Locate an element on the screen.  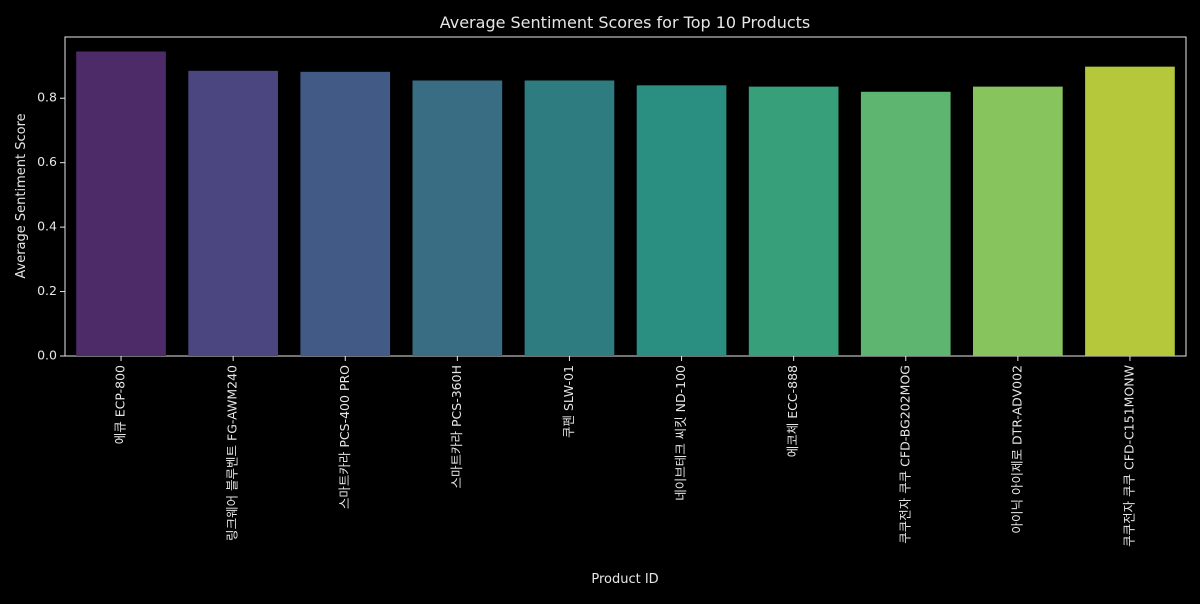
x-tick-label: 스마트카라 PCS-360H is located at coordinates (456, 426).